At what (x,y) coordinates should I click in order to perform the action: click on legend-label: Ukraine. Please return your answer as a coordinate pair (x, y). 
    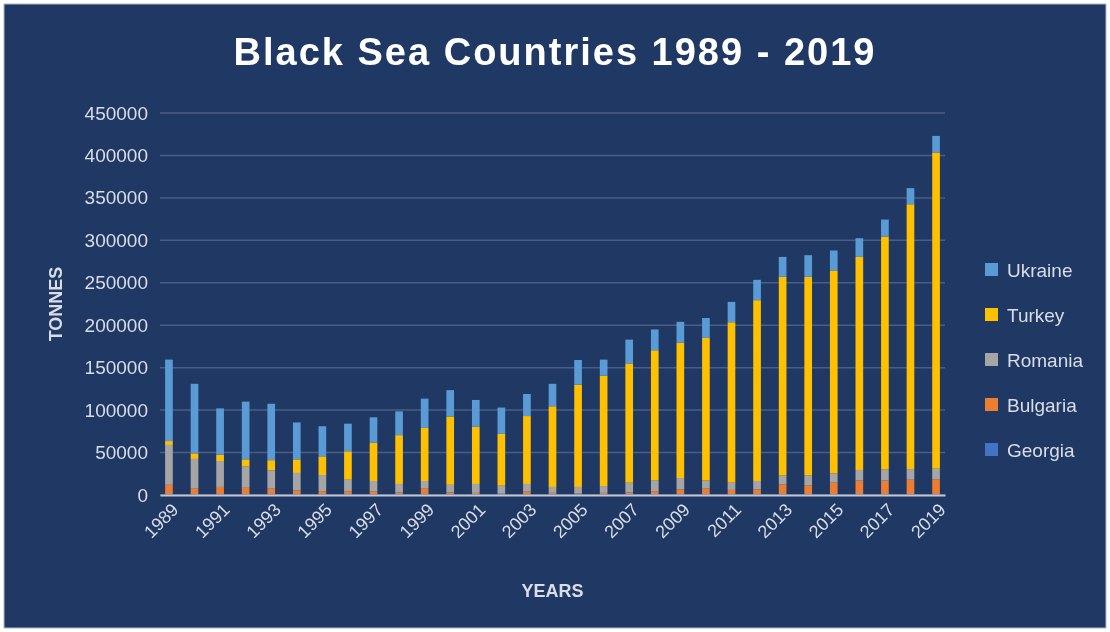
    Looking at the image, I should click on (1040, 270).